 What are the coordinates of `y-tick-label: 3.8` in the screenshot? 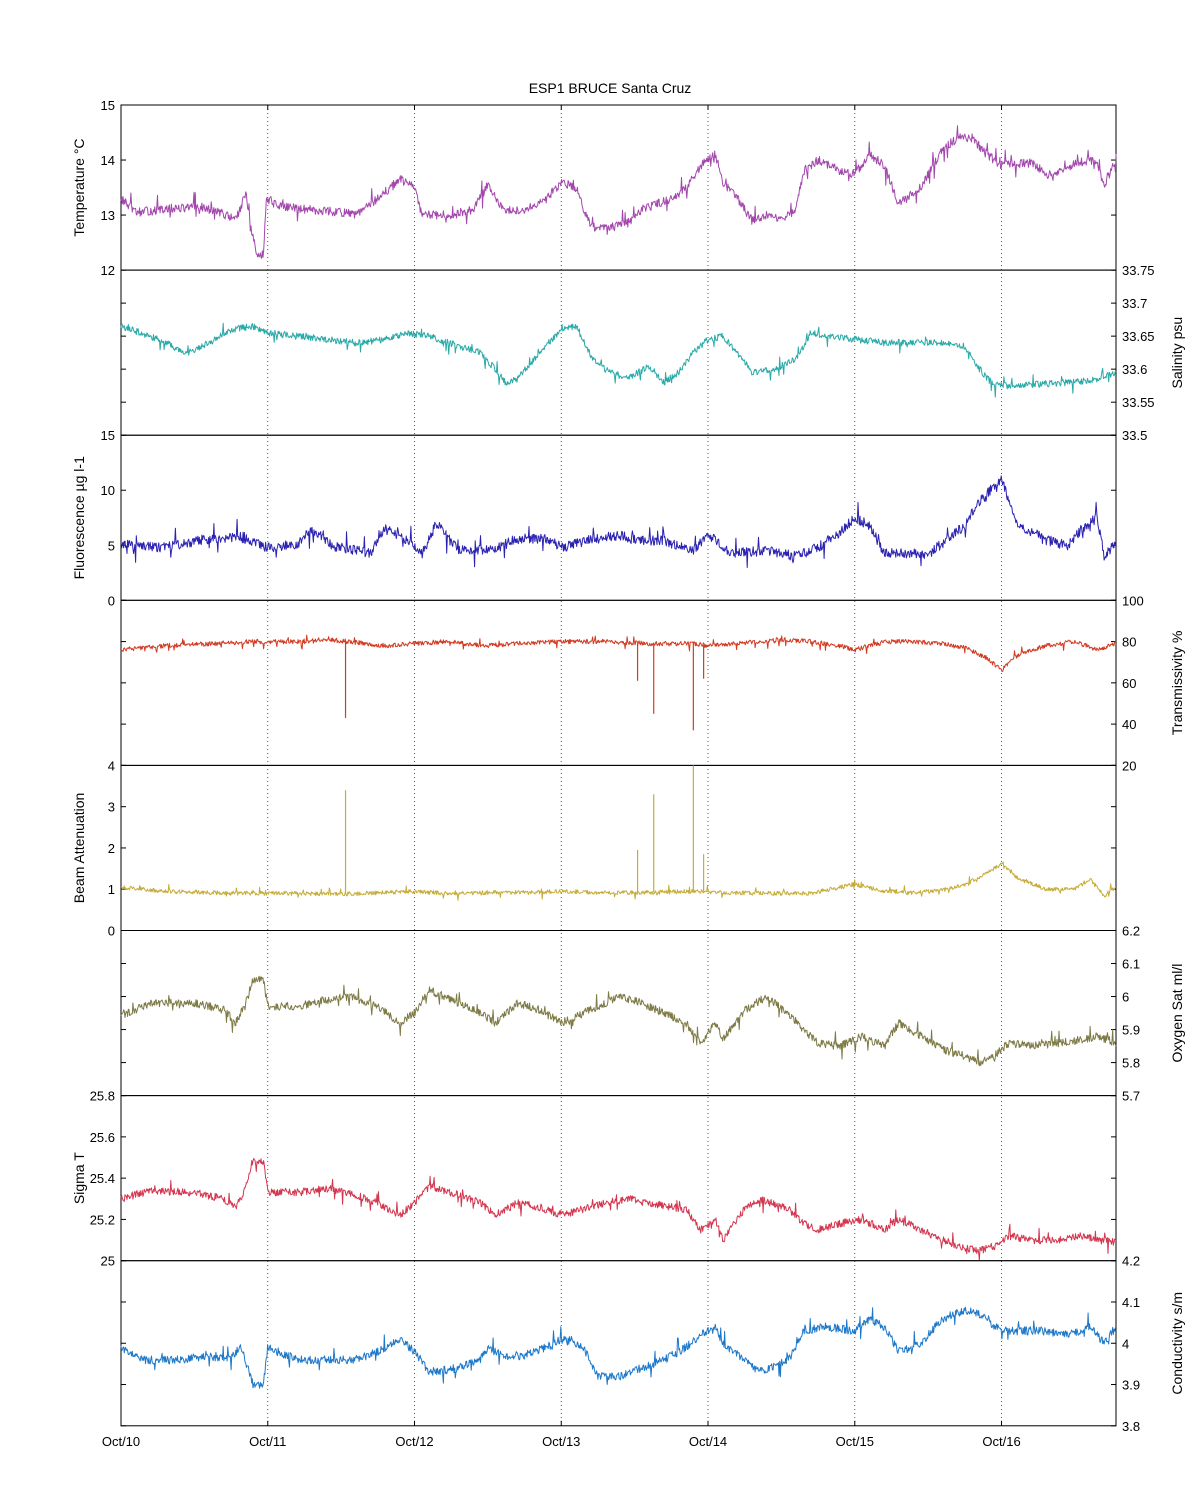 It's located at (1131, 1426).